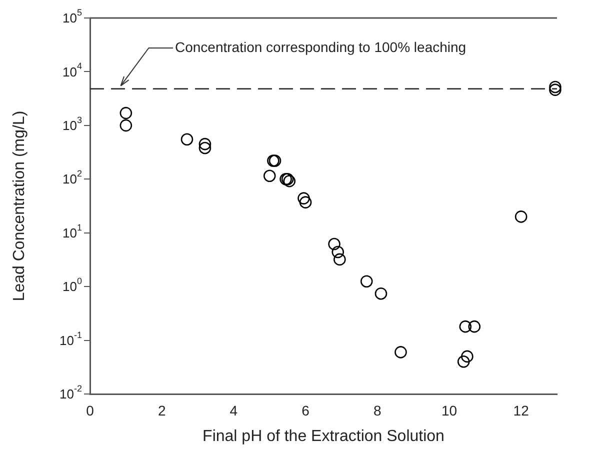 This screenshot has width=607, height=454. Describe the element at coordinates (377, 410) in the screenshot. I see `x-tick-label: 8` at that location.